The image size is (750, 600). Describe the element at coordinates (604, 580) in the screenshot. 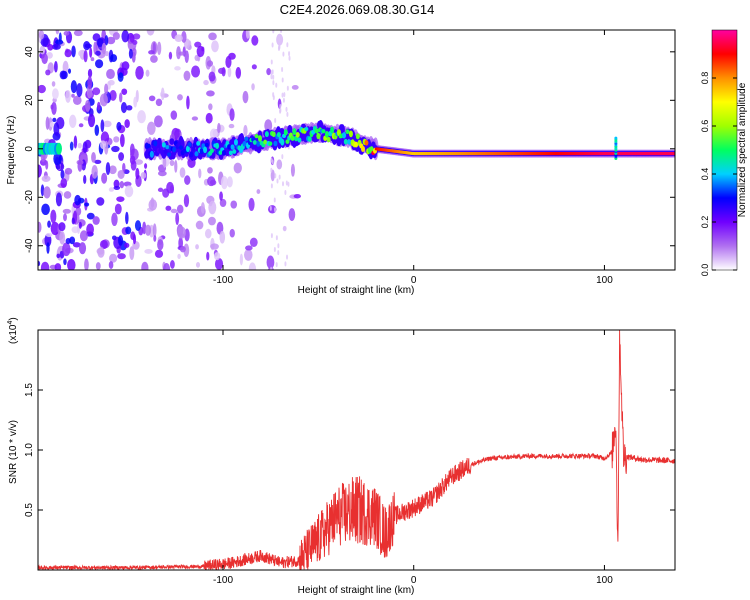

I see `snr-xtick-label: 100` at that location.